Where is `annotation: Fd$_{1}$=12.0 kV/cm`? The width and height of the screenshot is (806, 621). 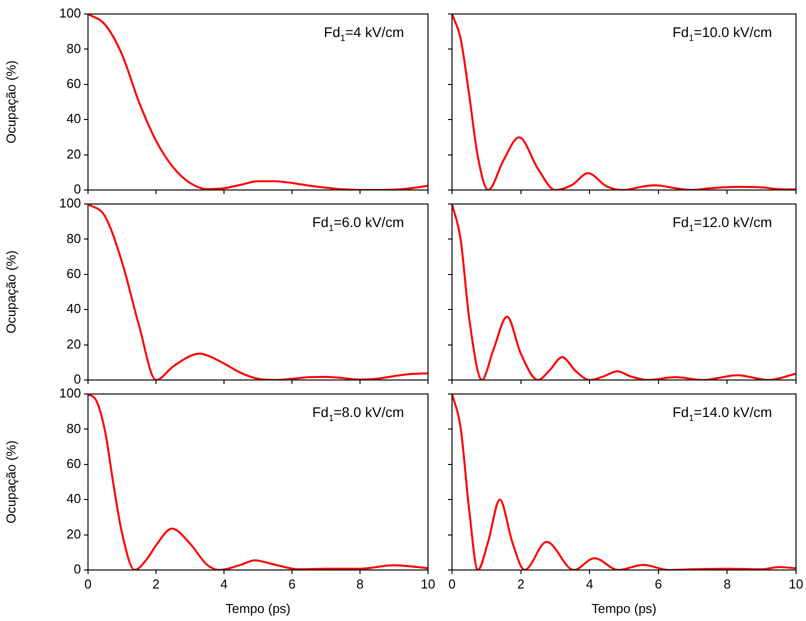
annotation: Fd$_{1}$=12.0 kV/cm is located at coordinates (722, 223).